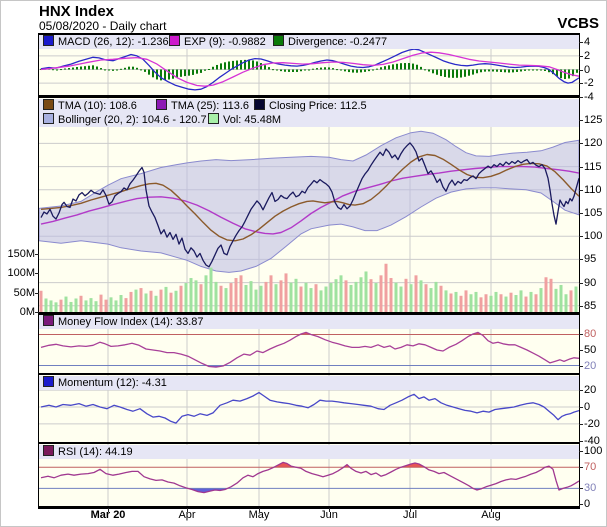 This screenshot has width=607, height=527. What do you see at coordinates (77, 11) in the screenshot?
I see `page-title: HNX Index` at bounding box center [77, 11].